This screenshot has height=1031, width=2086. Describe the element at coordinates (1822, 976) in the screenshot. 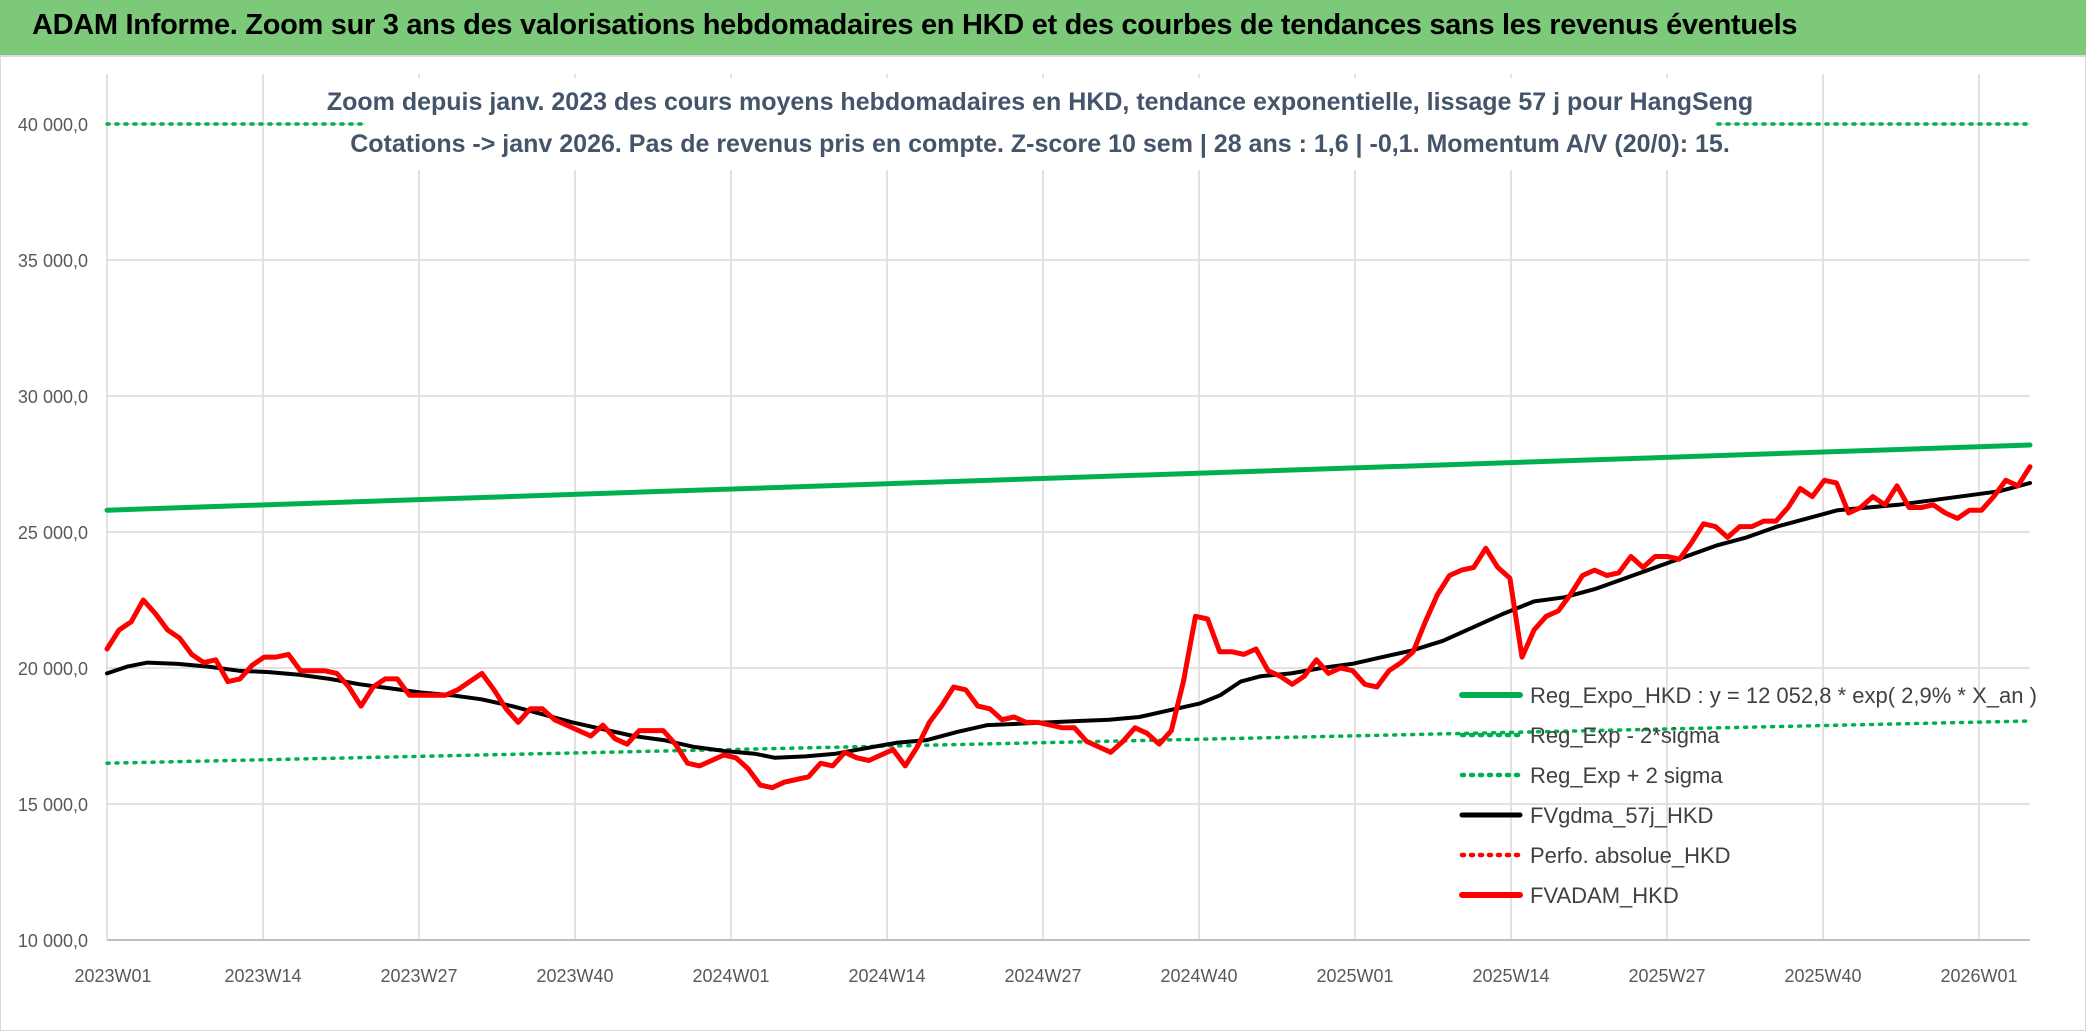

I see `x-tick-label: 2025W40` at that location.